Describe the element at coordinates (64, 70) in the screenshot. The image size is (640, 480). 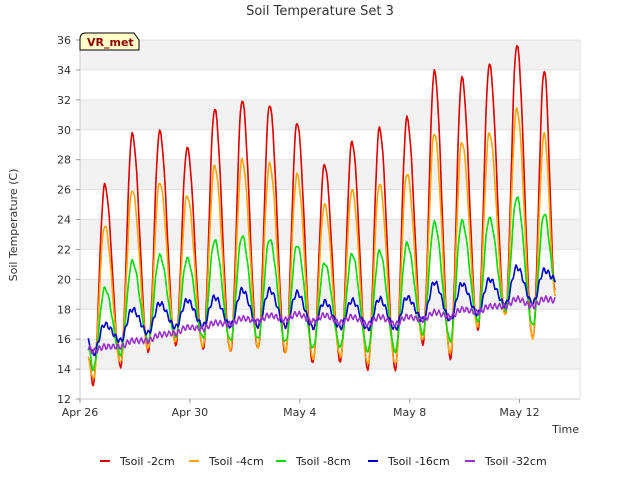
I see `y-tick-label: 34` at that location.